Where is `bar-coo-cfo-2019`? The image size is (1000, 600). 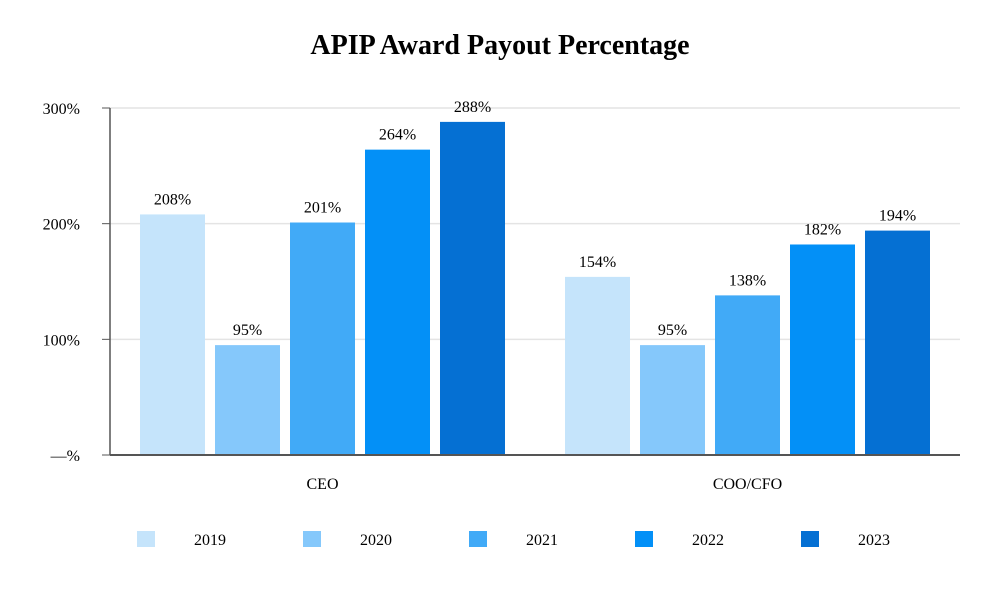
bar-coo-cfo-2019 is located at coordinates (597, 365).